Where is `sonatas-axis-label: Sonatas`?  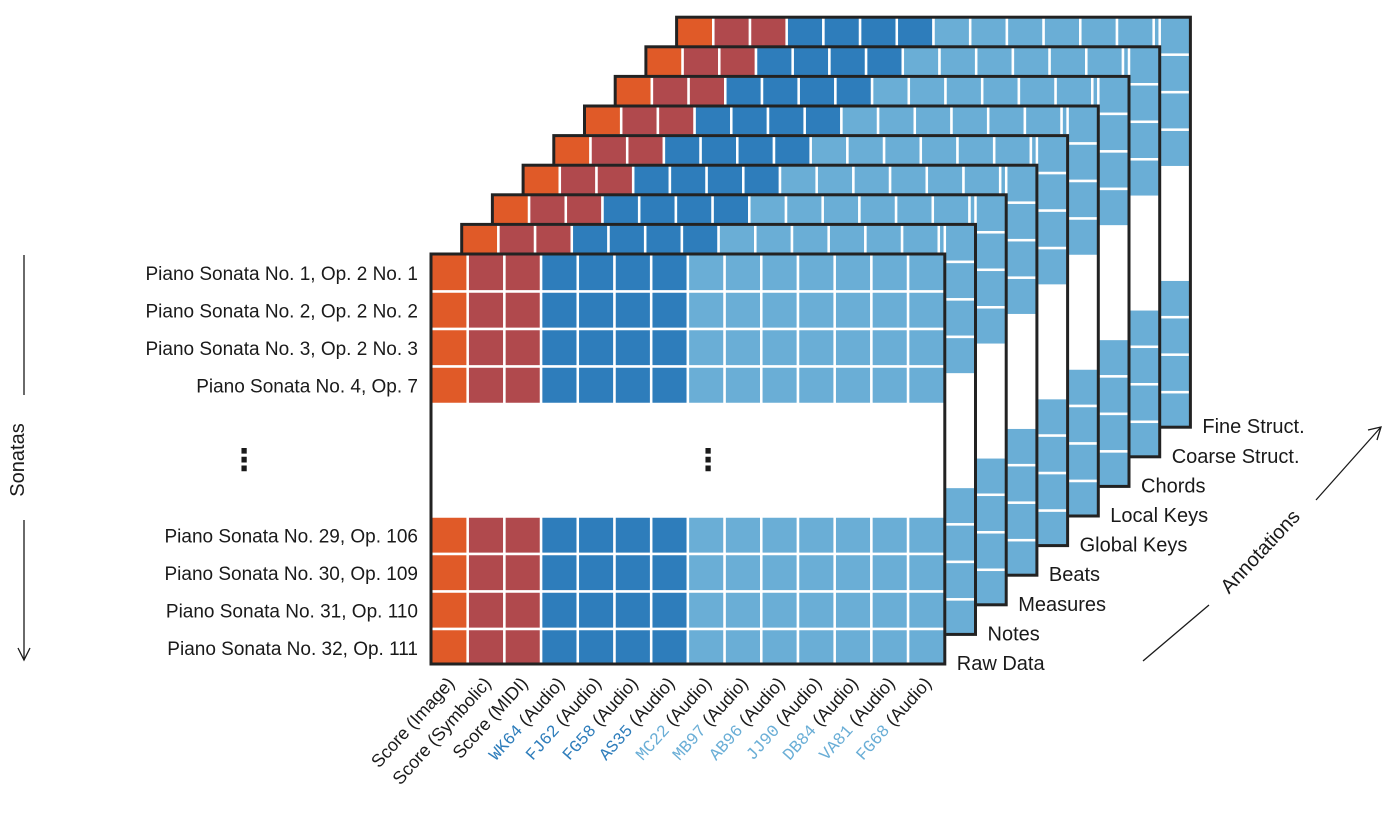 sonatas-axis-label: Sonatas is located at coordinates (18, 459).